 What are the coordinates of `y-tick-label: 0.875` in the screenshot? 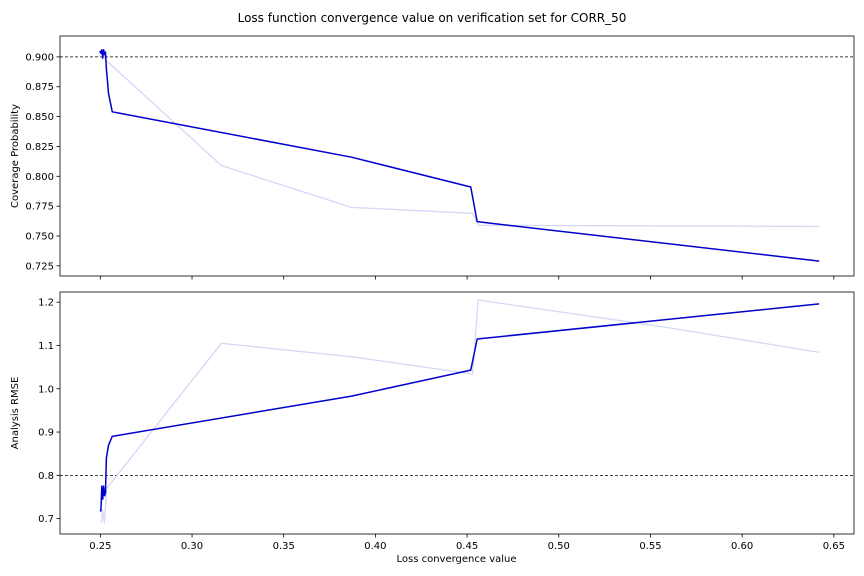 It's located at (39, 87).